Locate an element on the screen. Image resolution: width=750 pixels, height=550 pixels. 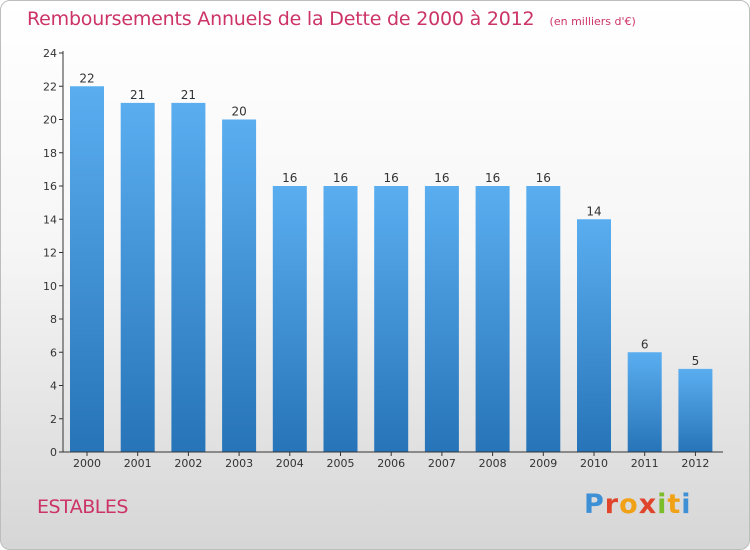
x-tick-label: 2005 is located at coordinates (341, 463).